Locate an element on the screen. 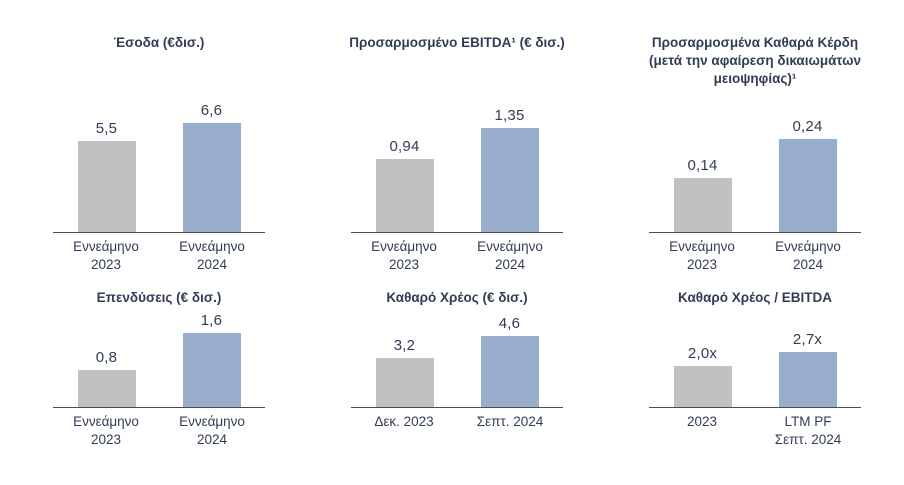  bar-group-2024: 1,6 is located at coordinates (211, 360).